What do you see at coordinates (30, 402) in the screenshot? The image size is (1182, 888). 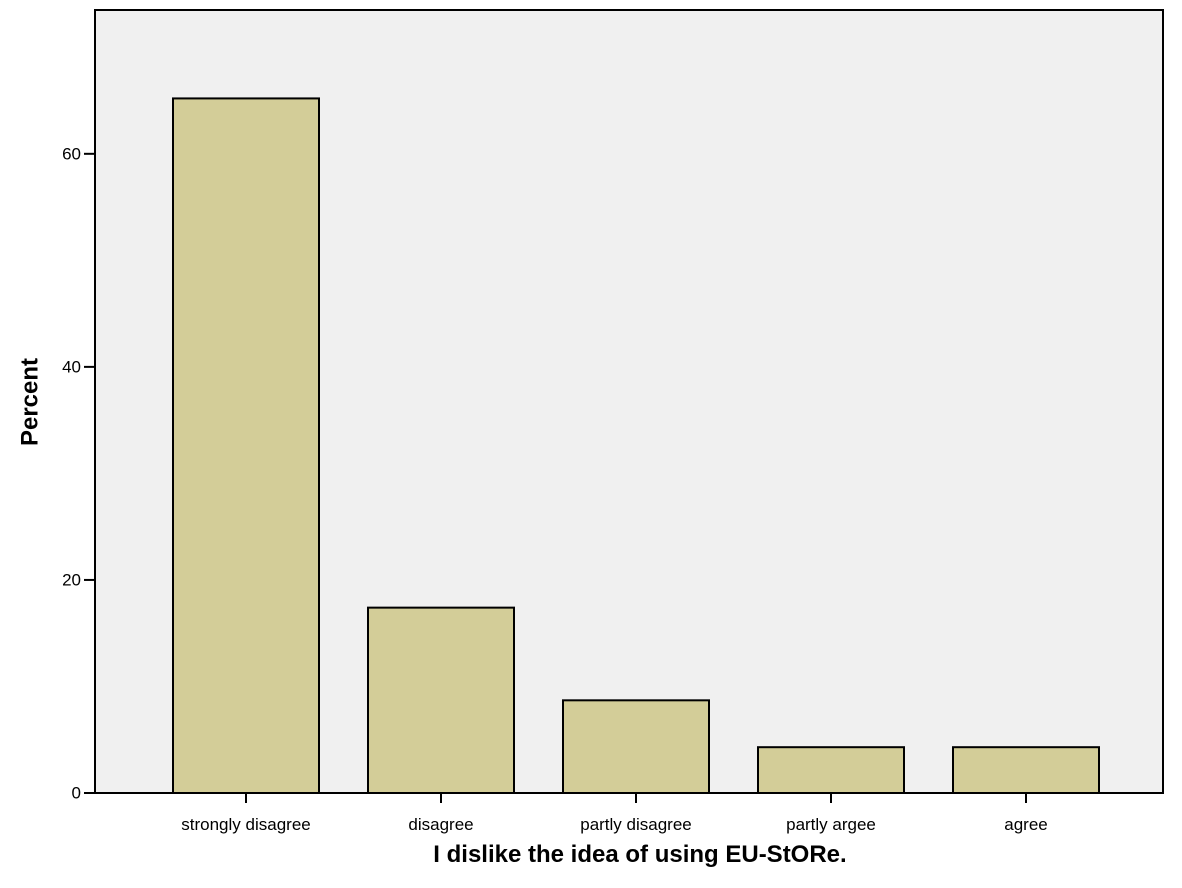 I see `y-axis-title: Percent` at bounding box center [30, 402].